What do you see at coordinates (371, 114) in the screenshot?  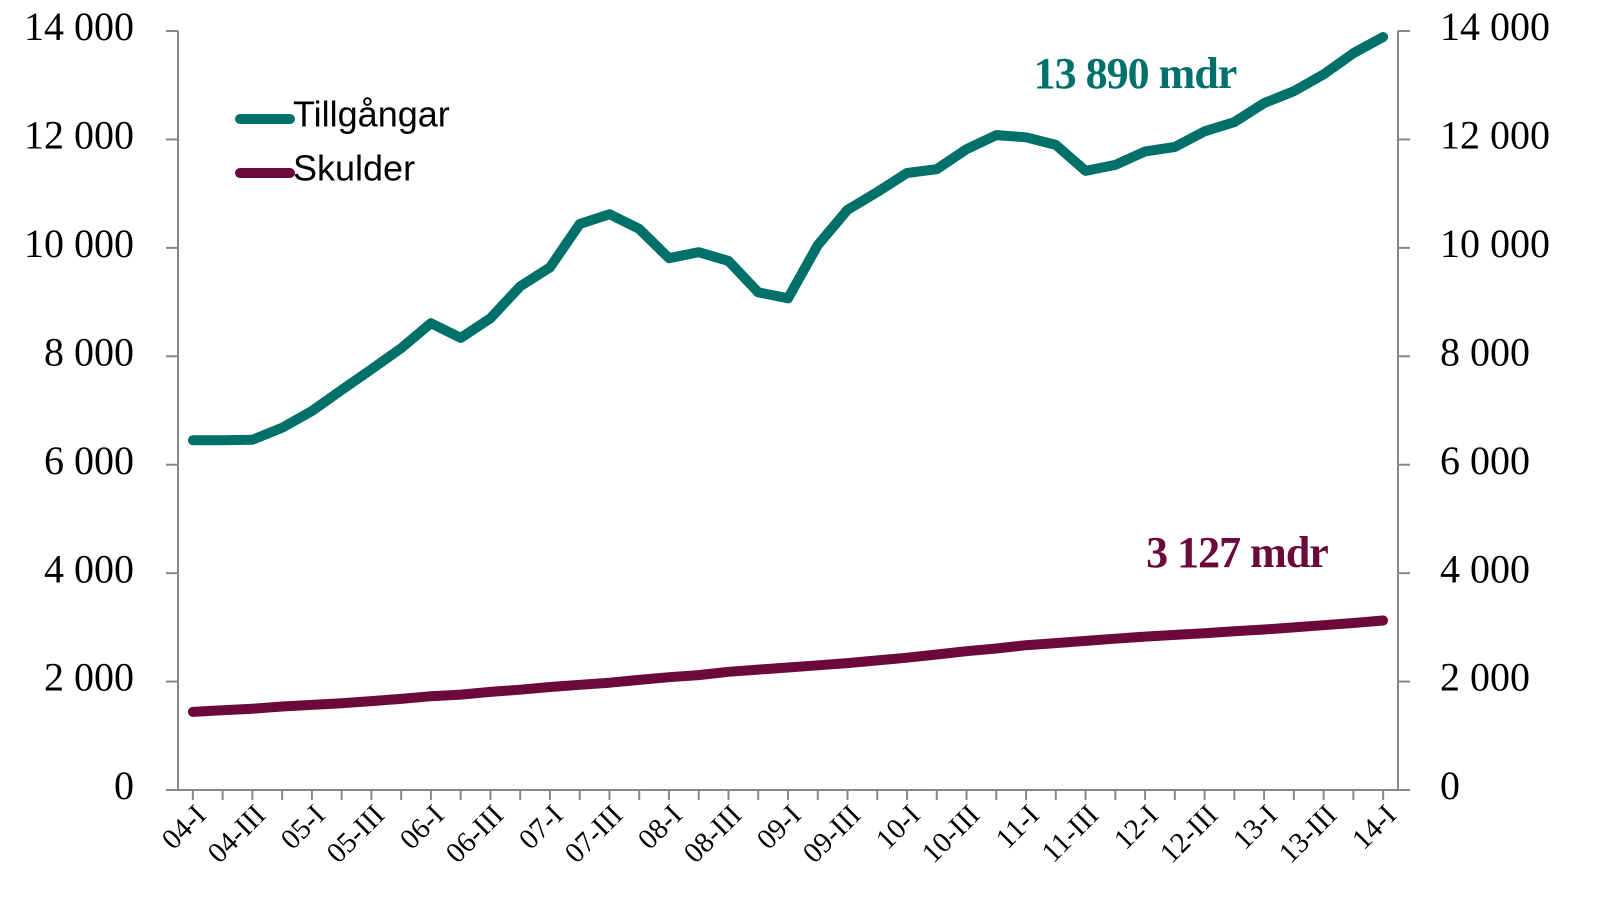 I see `legend-label: Tillgångar` at bounding box center [371, 114].